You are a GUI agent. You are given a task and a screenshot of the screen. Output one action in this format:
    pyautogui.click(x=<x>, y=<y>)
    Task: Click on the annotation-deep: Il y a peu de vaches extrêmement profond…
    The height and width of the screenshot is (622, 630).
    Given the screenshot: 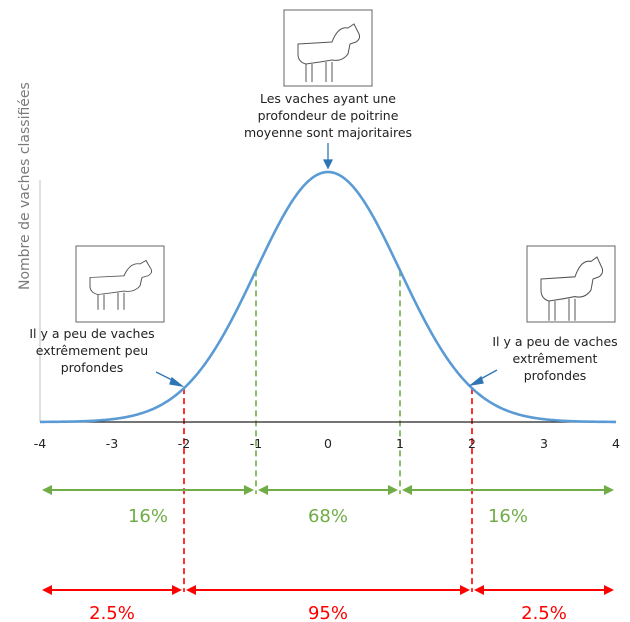 What is the action you would take?
    pyautogui.click(x=555, y=358)
    